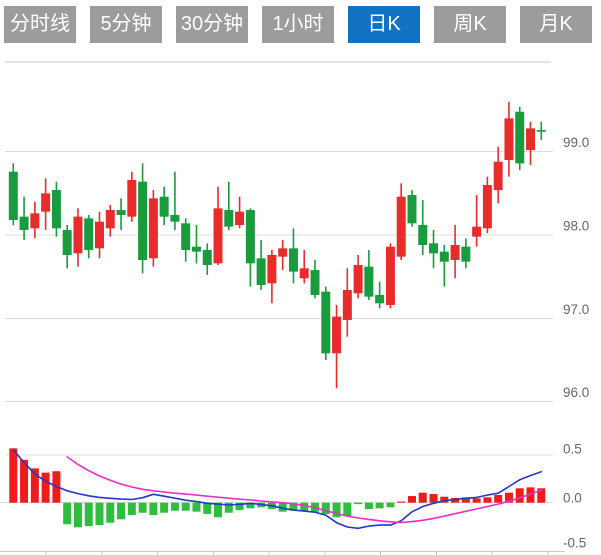 This screenshot has height=555, width=601. Describe the element at coordinates (304, 507) in the screenshot. I see `macd-bar-28-negative` at that location.